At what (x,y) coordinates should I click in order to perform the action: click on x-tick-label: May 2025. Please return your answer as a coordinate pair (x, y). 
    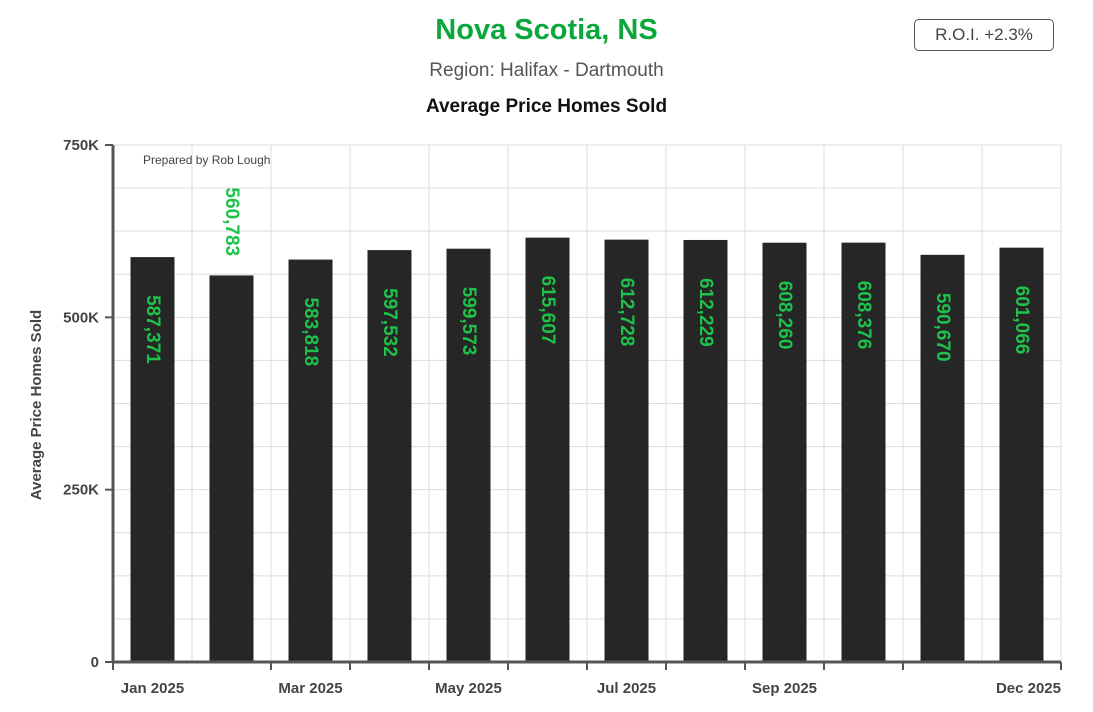
    Looking at the image, I should click on (468, 688).